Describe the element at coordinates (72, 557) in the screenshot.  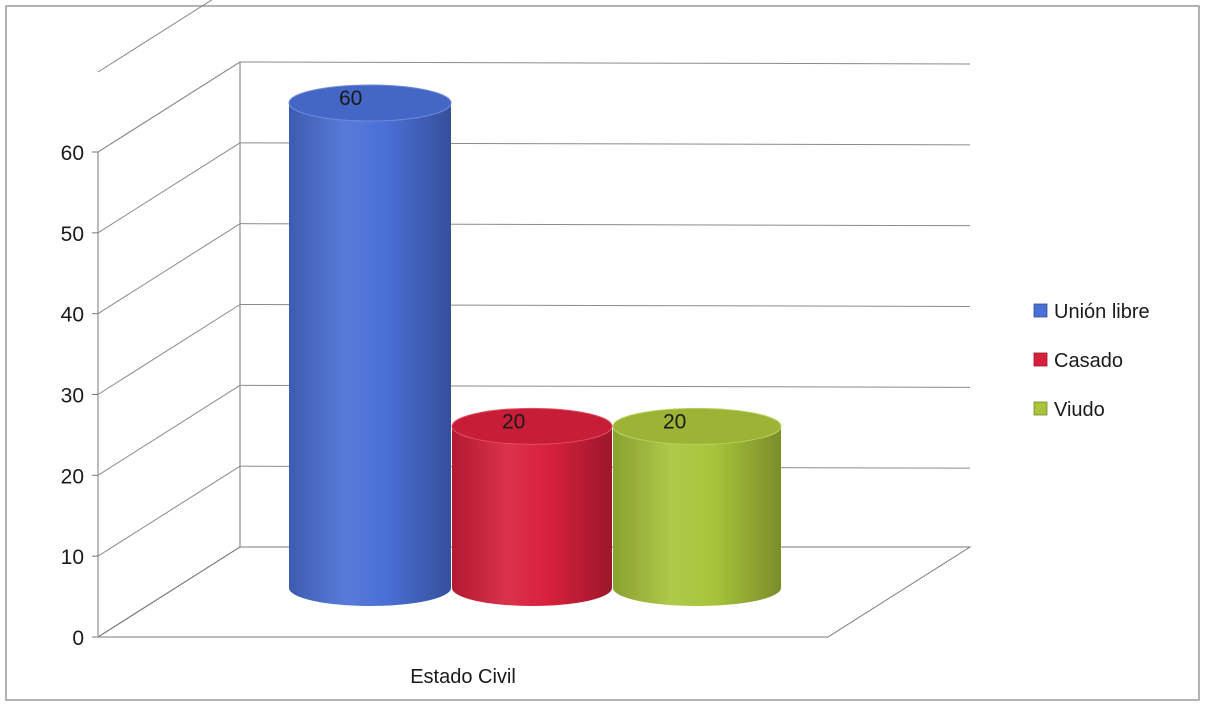
I see `y-tick-label: 10` at that location.